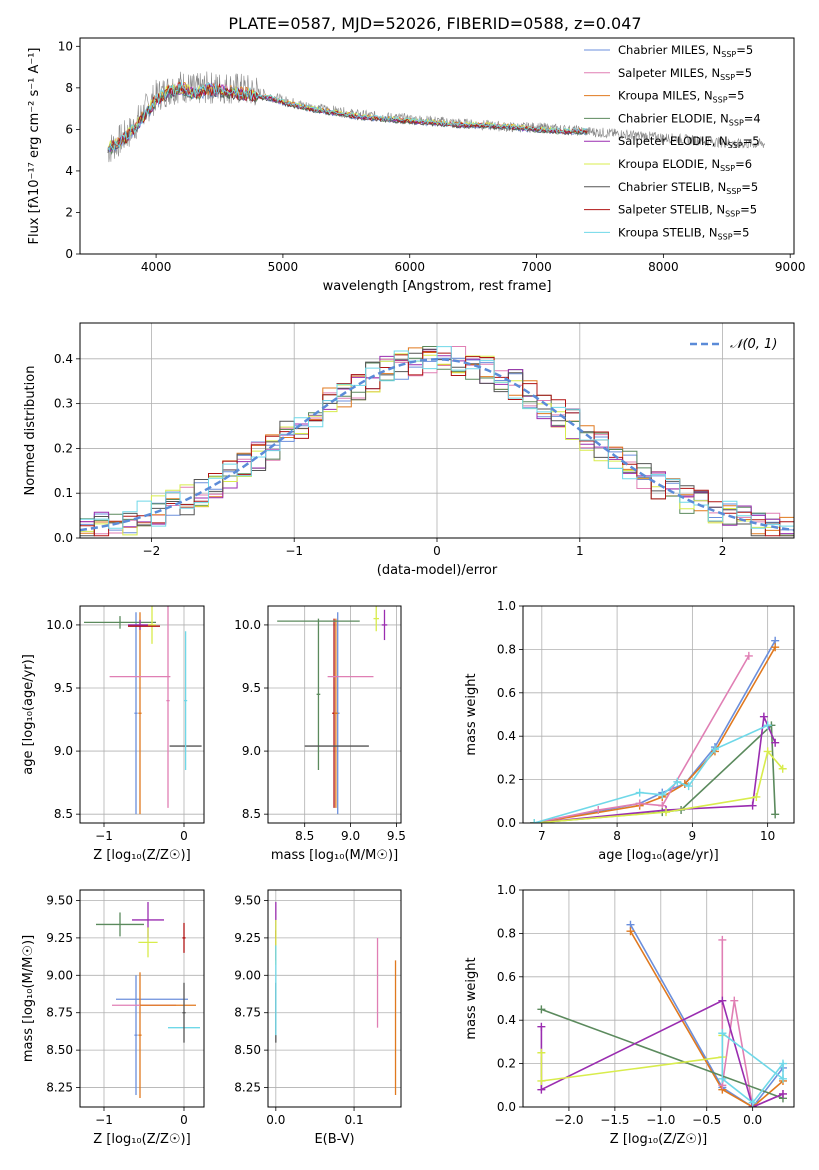 Image resolution: width=819 pixels, height=1170 pixels. What do you see at coordinates (663, 267) in the screenshot?
I see `x-tick-label: 8000` at bounding box center [663, 267].